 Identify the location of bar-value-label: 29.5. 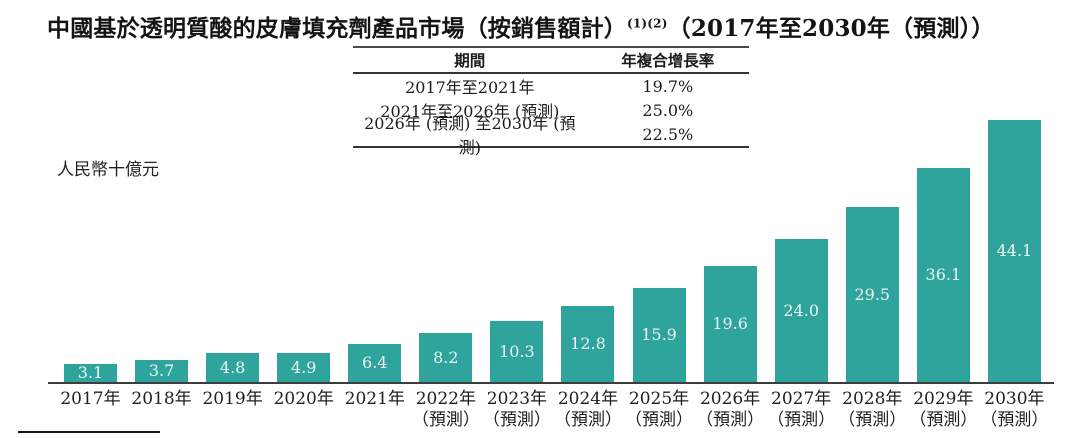
(872, 294).